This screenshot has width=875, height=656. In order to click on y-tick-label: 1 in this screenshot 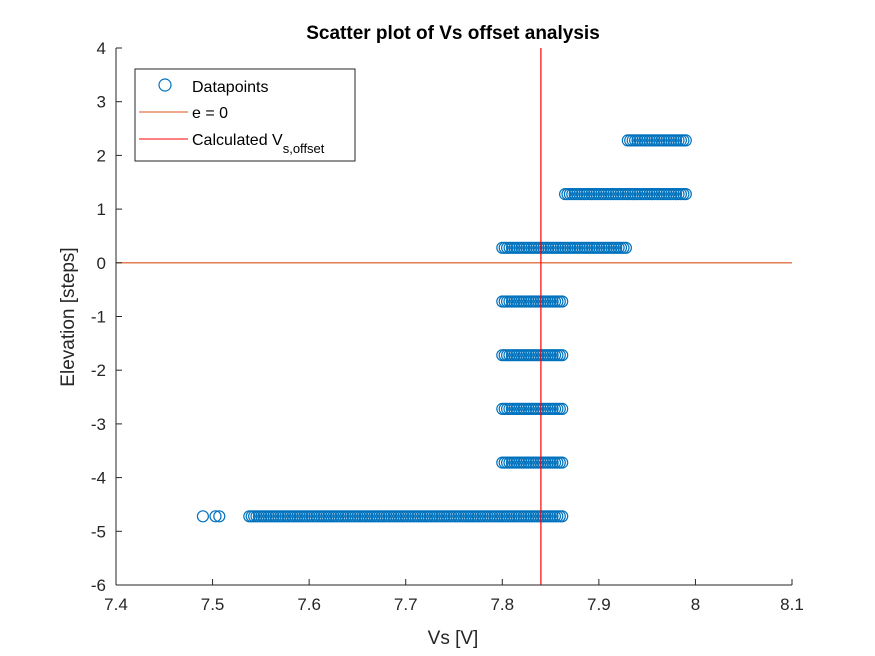, I will do `click(101, 209)`.